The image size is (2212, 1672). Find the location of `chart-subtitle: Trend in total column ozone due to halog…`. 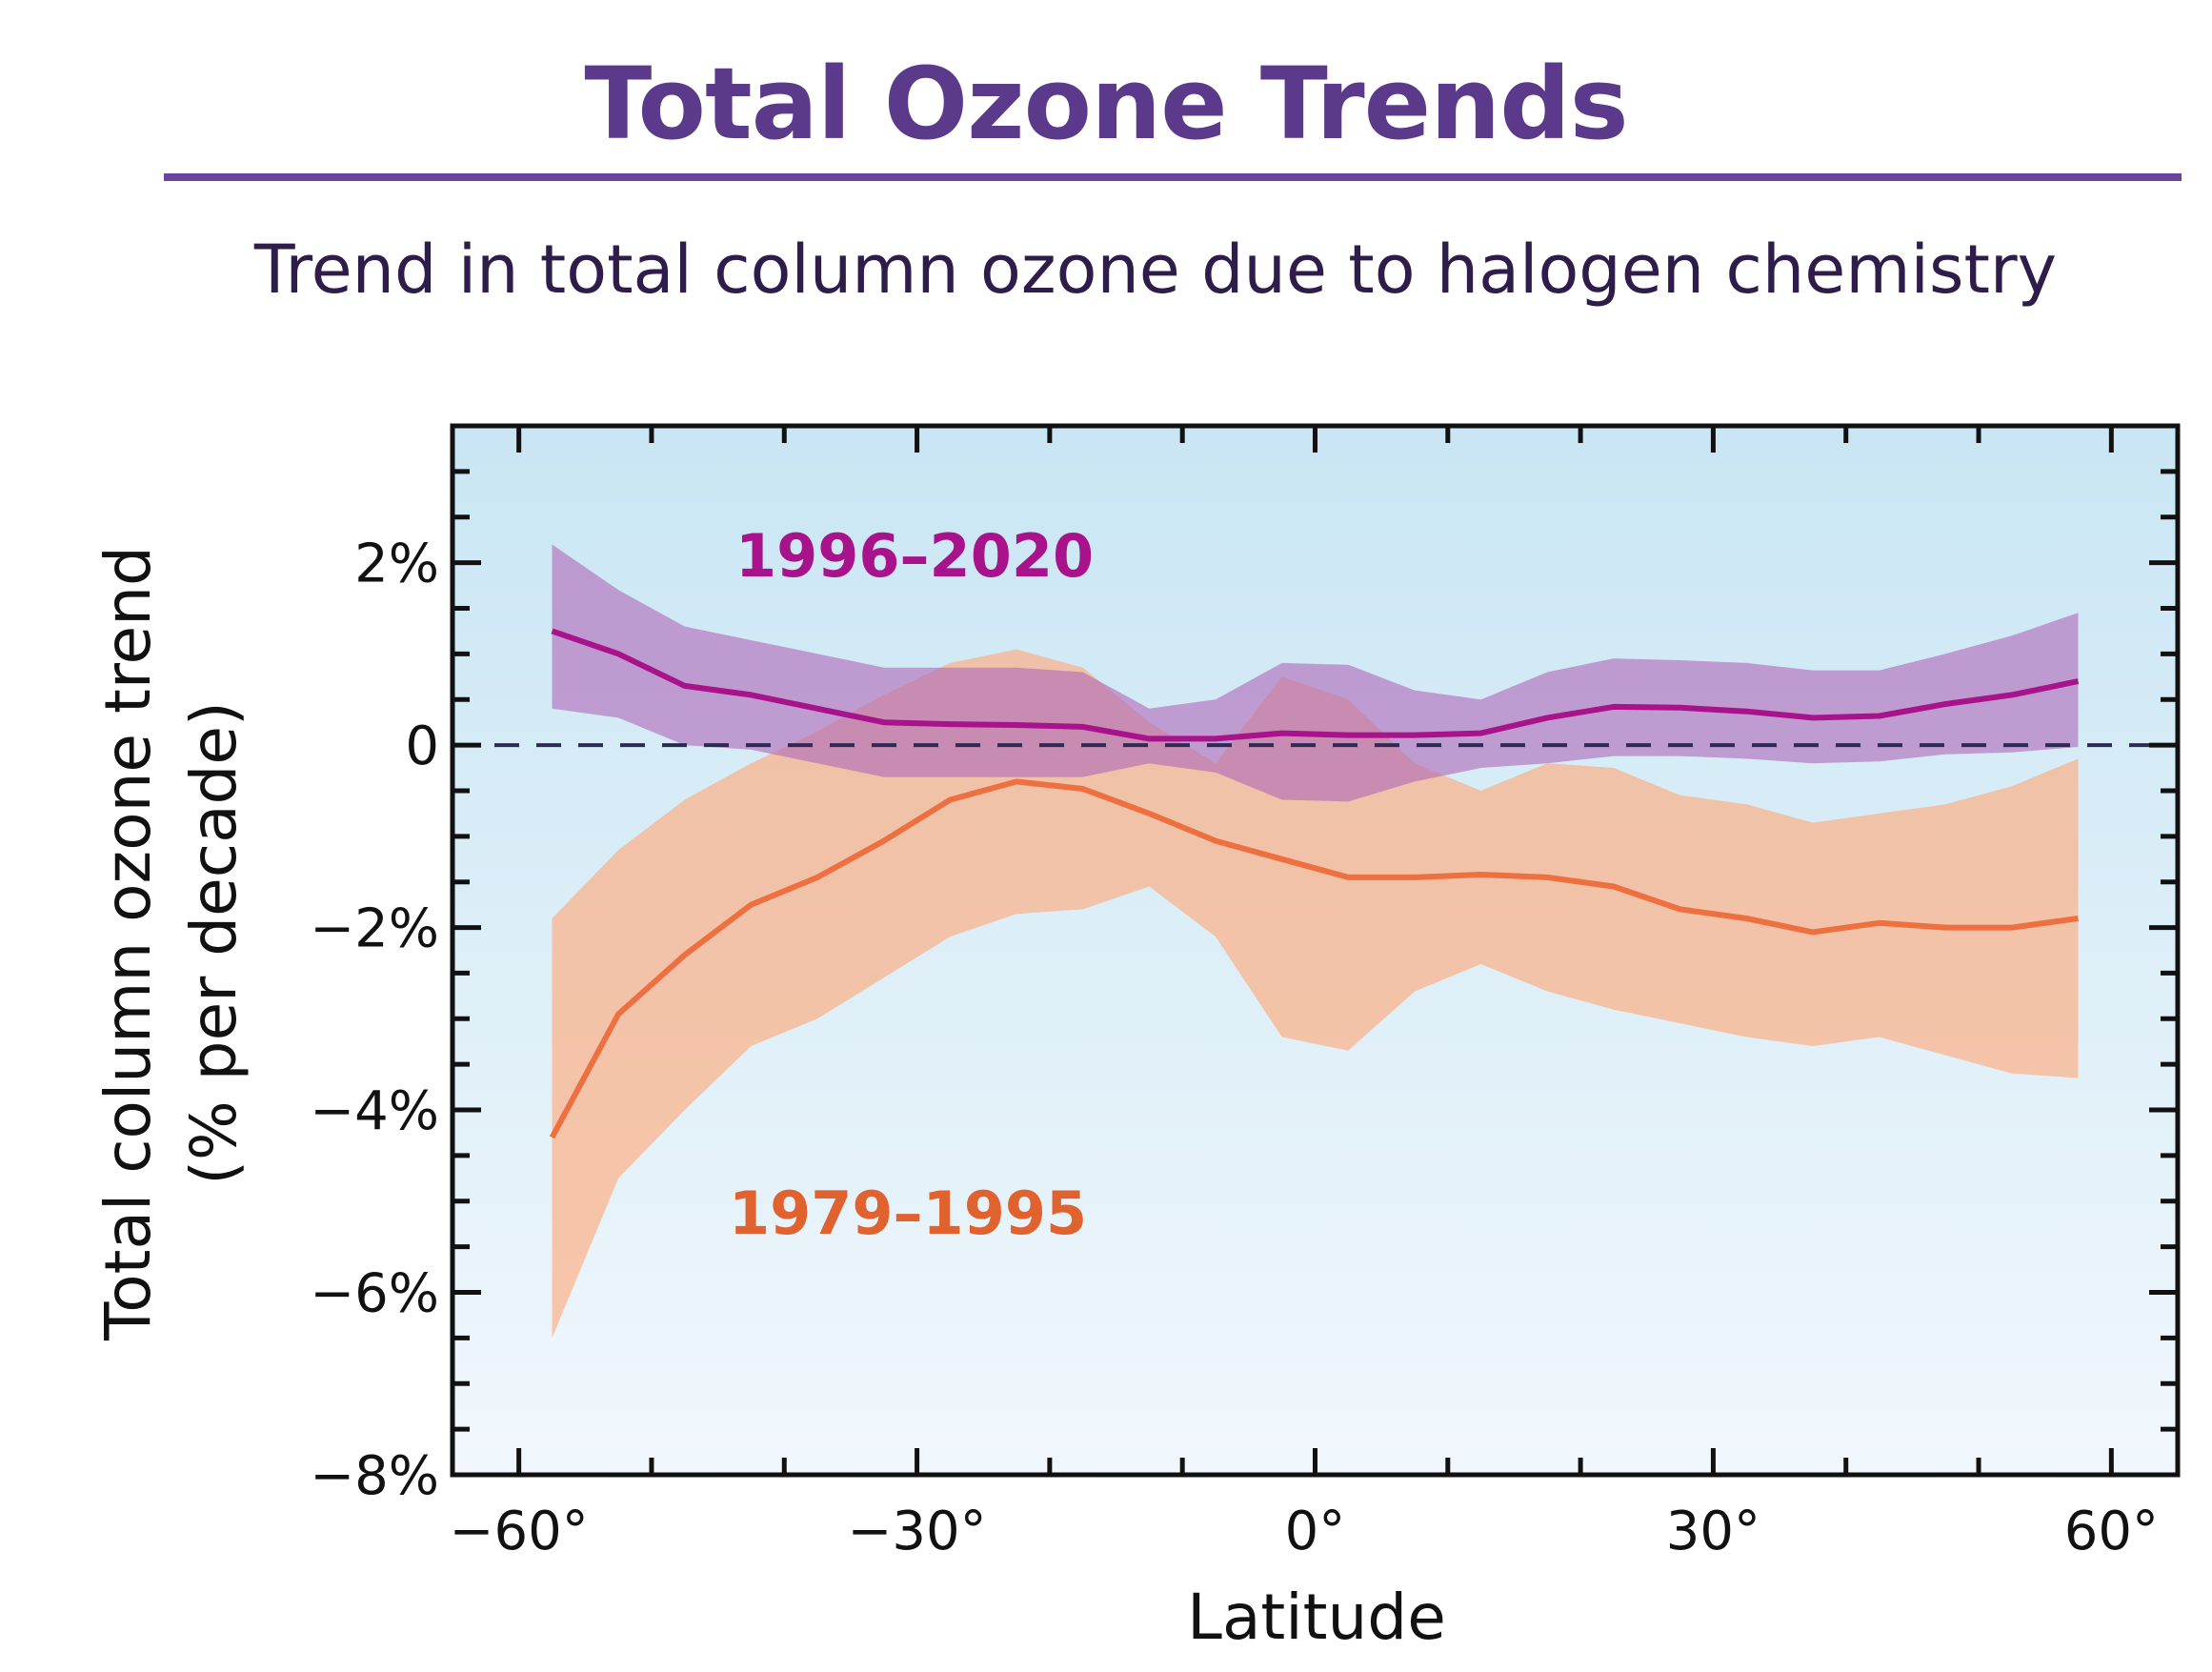

chart-subtitle: Trend in total column ozone due to halog… is located at coordinates (1155, 270).